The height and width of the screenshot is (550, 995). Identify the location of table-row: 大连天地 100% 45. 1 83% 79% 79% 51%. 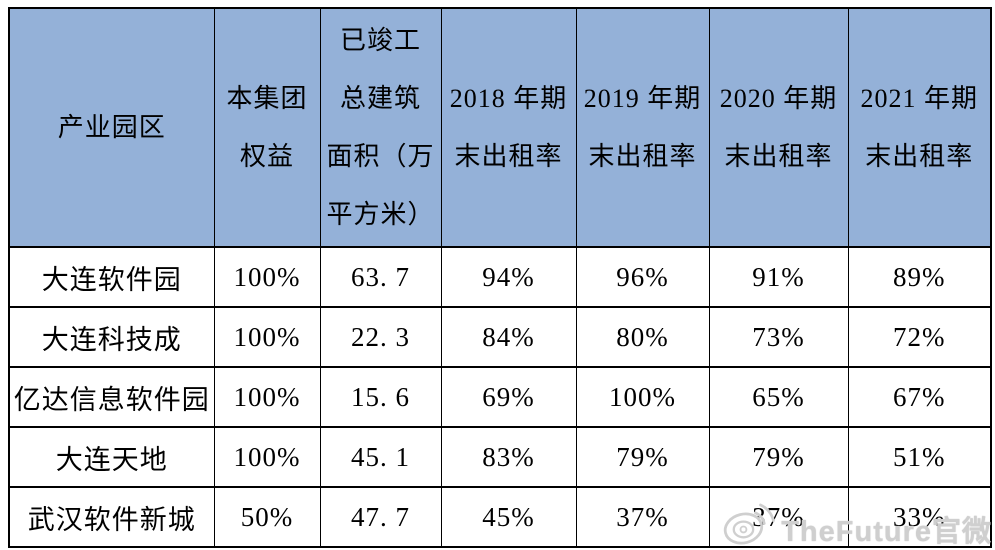
(500, 457).